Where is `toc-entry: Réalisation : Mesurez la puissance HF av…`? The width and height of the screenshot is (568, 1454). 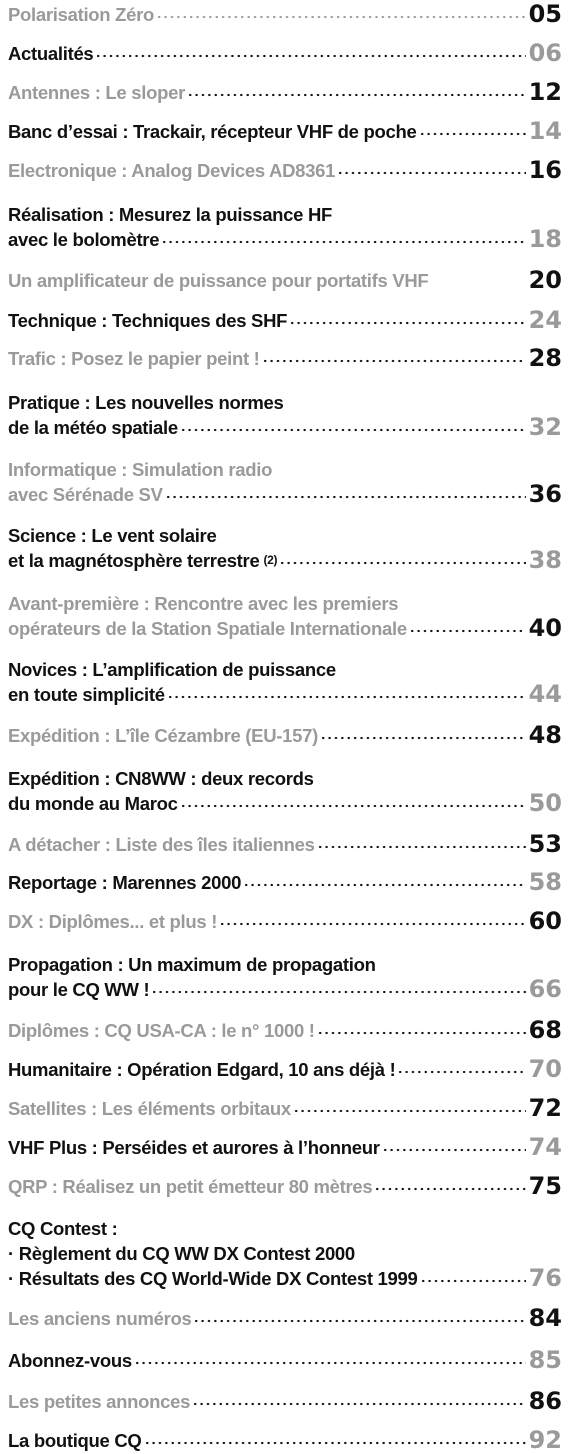
toc-entry: Réalisation : Mesurez la puissance HF av… is located at coordinates (285, 227).